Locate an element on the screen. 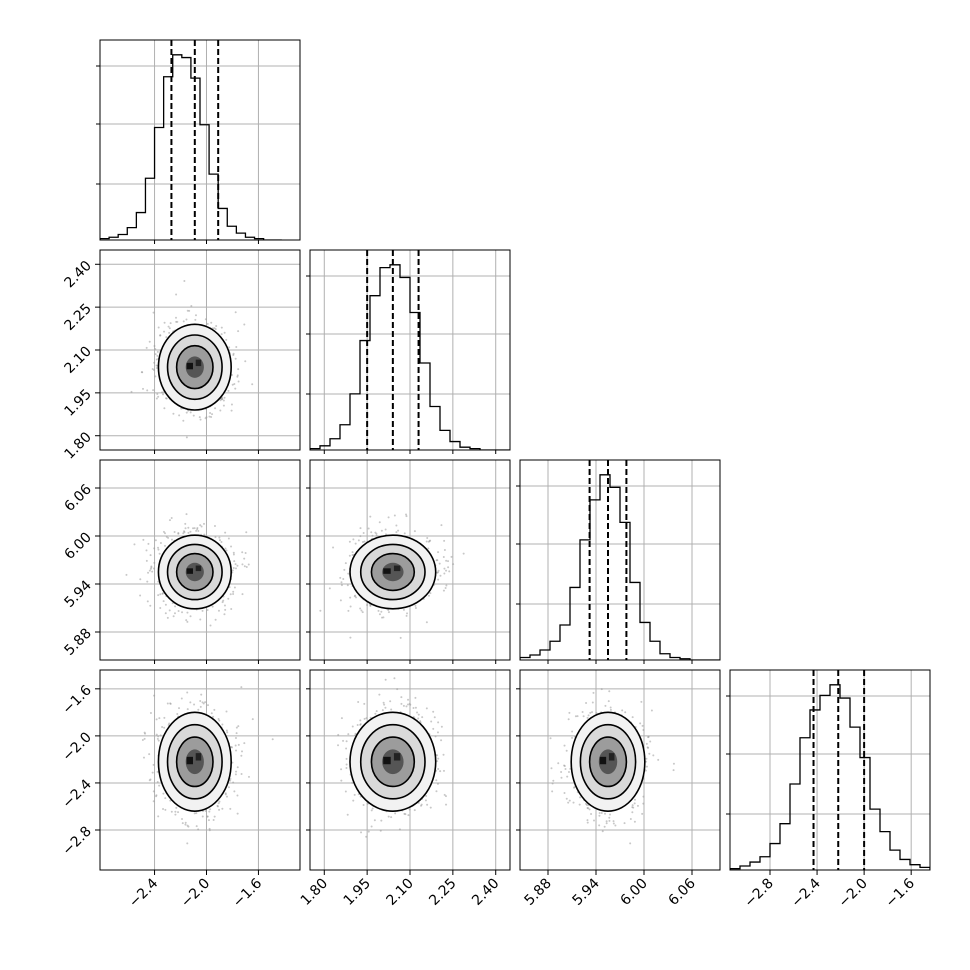 This screenshot has width=970, height=970. x-tick-label: 2.25 is located at coordinates (442, 892).